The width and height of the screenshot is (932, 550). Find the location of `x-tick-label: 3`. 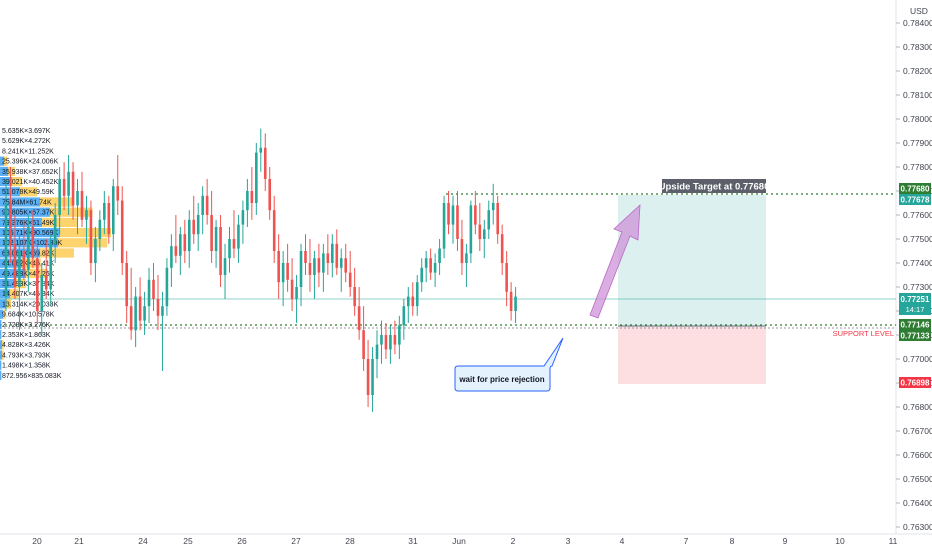

x-tick-label: 3 is located at coordinates (568, 541).